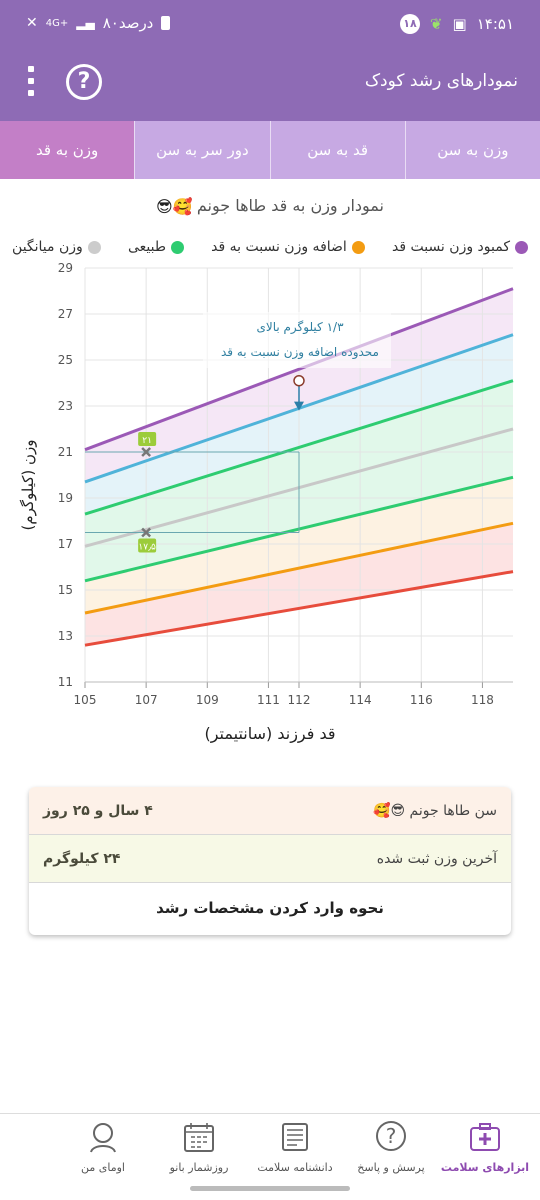  Describe the element at coordinates (453, 810) in the screenshot. I see `age-label: سن طاها جونم` at that location.